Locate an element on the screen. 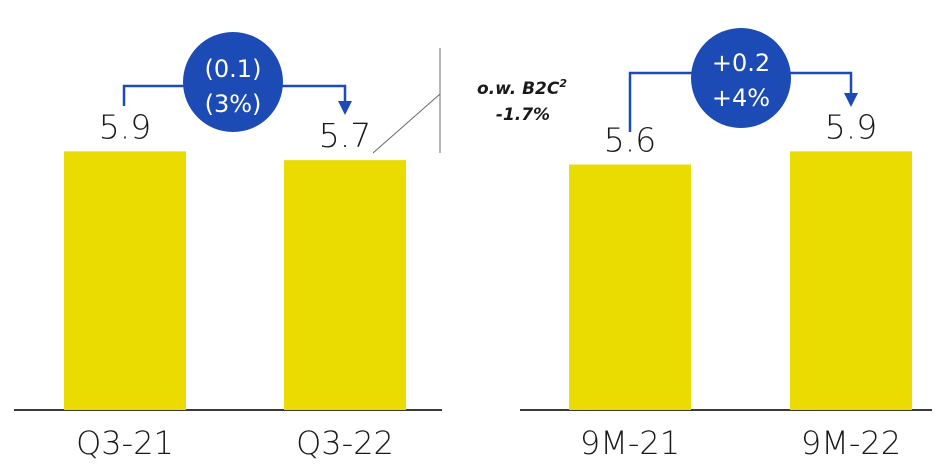 This screenshot has width=940, height=466. annotation-b2c: o.w. B2C2 is located at coordinates (522, 88).